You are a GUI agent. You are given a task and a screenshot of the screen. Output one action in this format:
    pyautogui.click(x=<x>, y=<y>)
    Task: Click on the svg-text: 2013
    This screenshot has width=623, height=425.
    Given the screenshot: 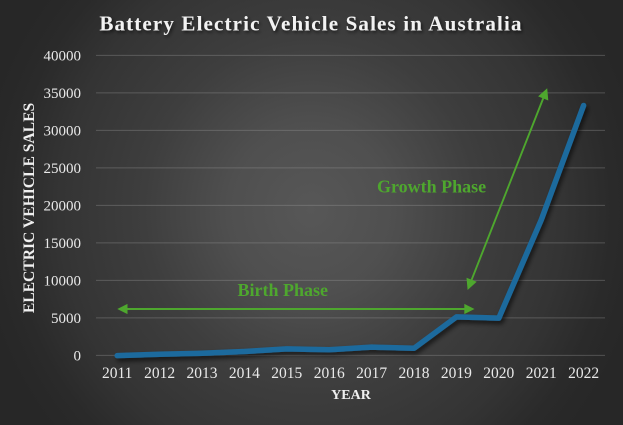 What is the action you would take?
    pyautogui.click(x=202, y=373)
    